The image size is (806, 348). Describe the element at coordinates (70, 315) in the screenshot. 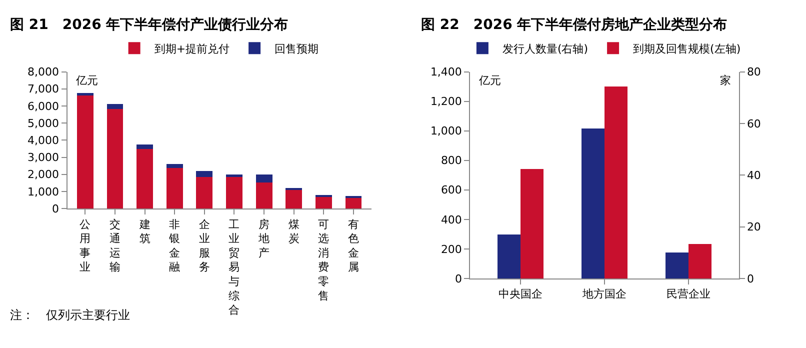

I see `text: 注： 仅列示主要行业` at that location.